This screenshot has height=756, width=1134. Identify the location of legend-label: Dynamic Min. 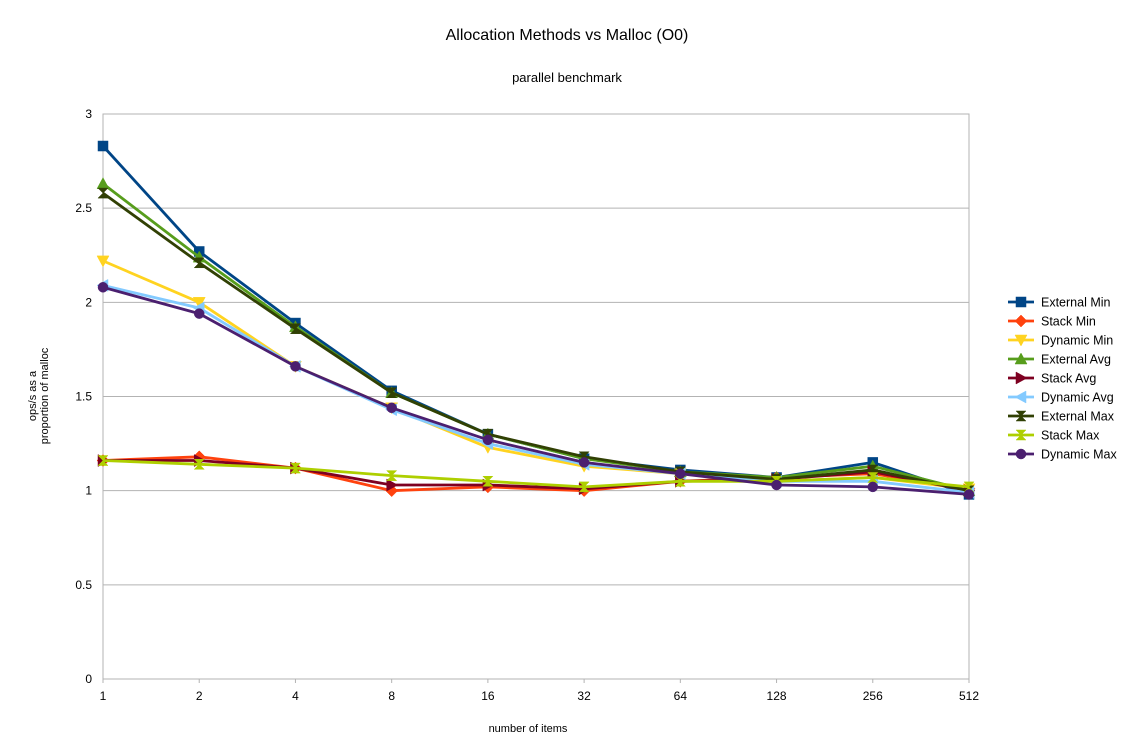
(1077, 341).